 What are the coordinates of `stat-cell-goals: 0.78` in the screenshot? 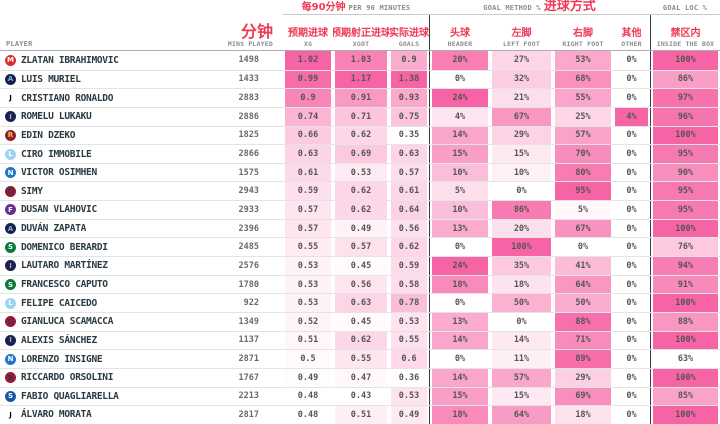 It's located at (409, 303).